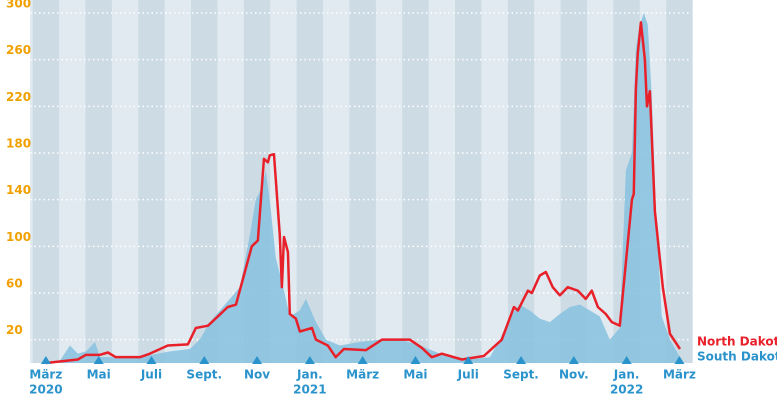  I want to click on y-tick-label: 20, so click(14, 330).